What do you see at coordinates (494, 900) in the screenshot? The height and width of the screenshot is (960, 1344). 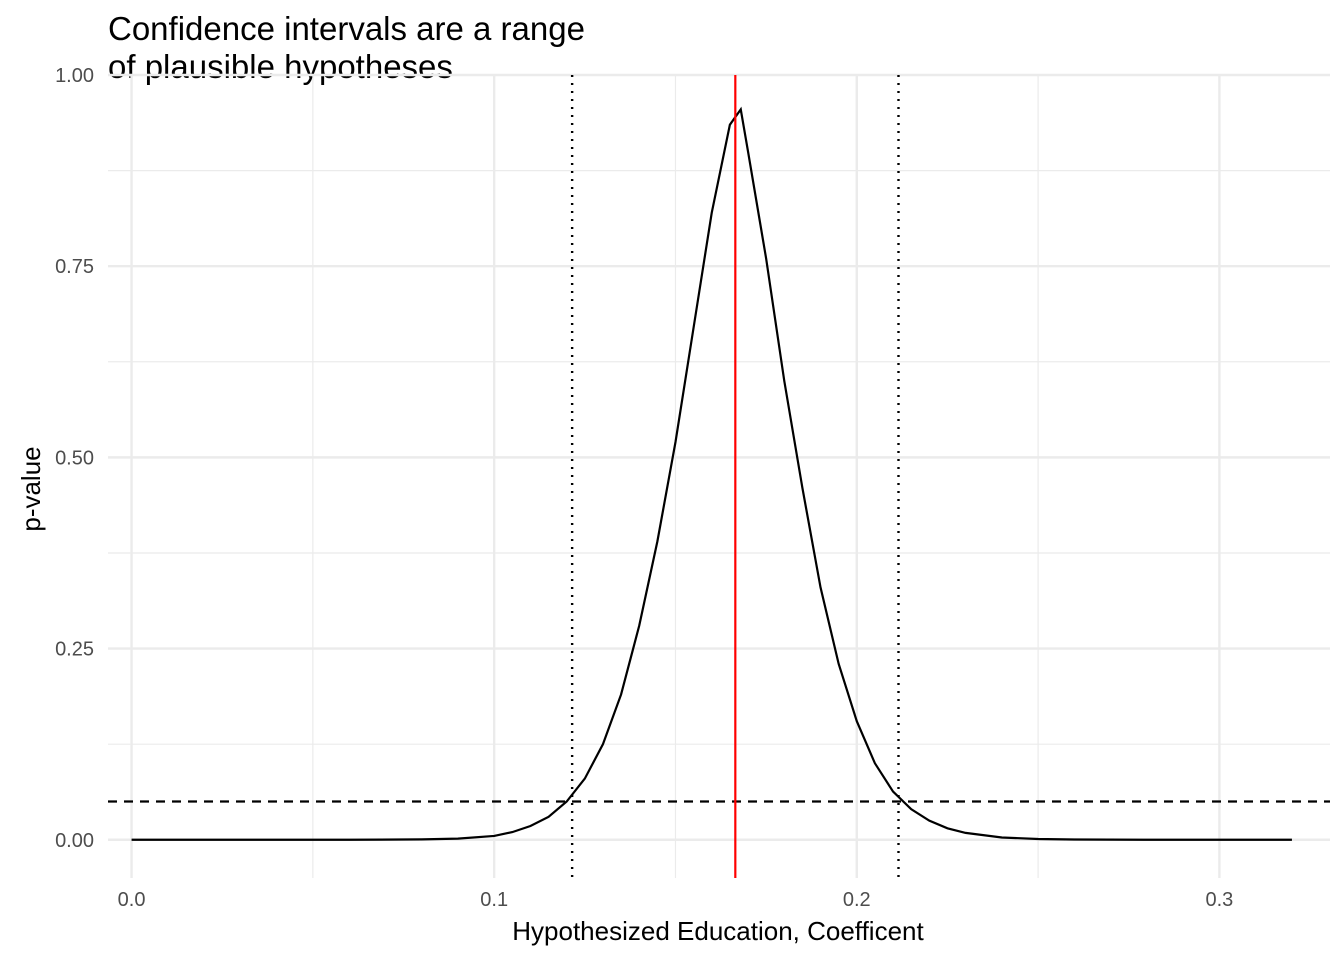 I see `x-tick-label: 0.1` at bounding box center [494, 900].